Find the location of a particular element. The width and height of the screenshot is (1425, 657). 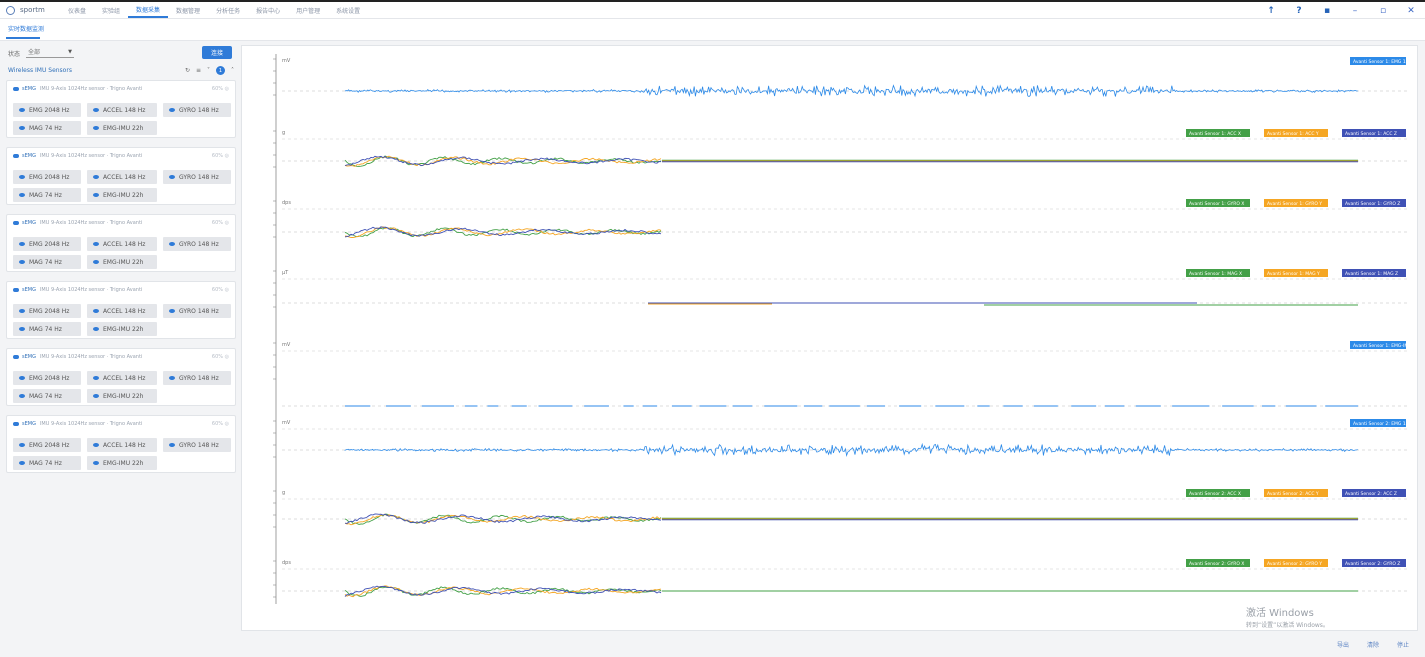

unit-label: dps is located at coordinates (286, 563).